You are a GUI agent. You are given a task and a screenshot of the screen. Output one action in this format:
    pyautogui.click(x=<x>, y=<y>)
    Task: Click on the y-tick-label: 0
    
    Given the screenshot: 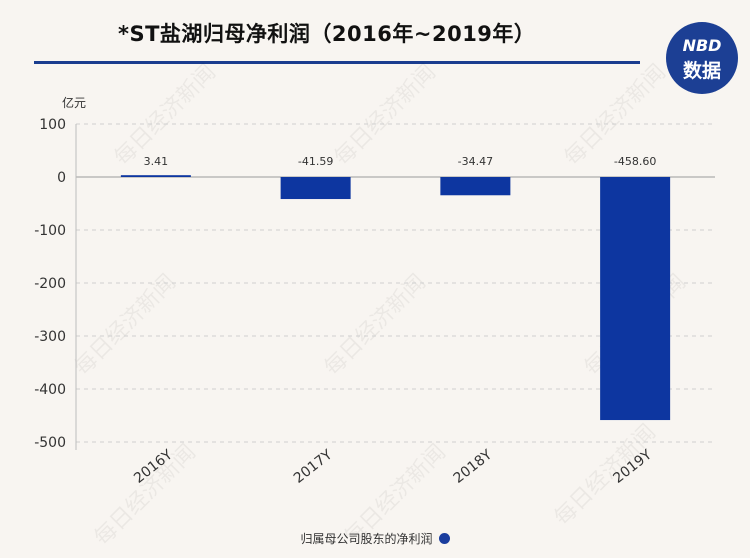 What is the action you would take?
    pyautogui.click(x=61, y=178)
    